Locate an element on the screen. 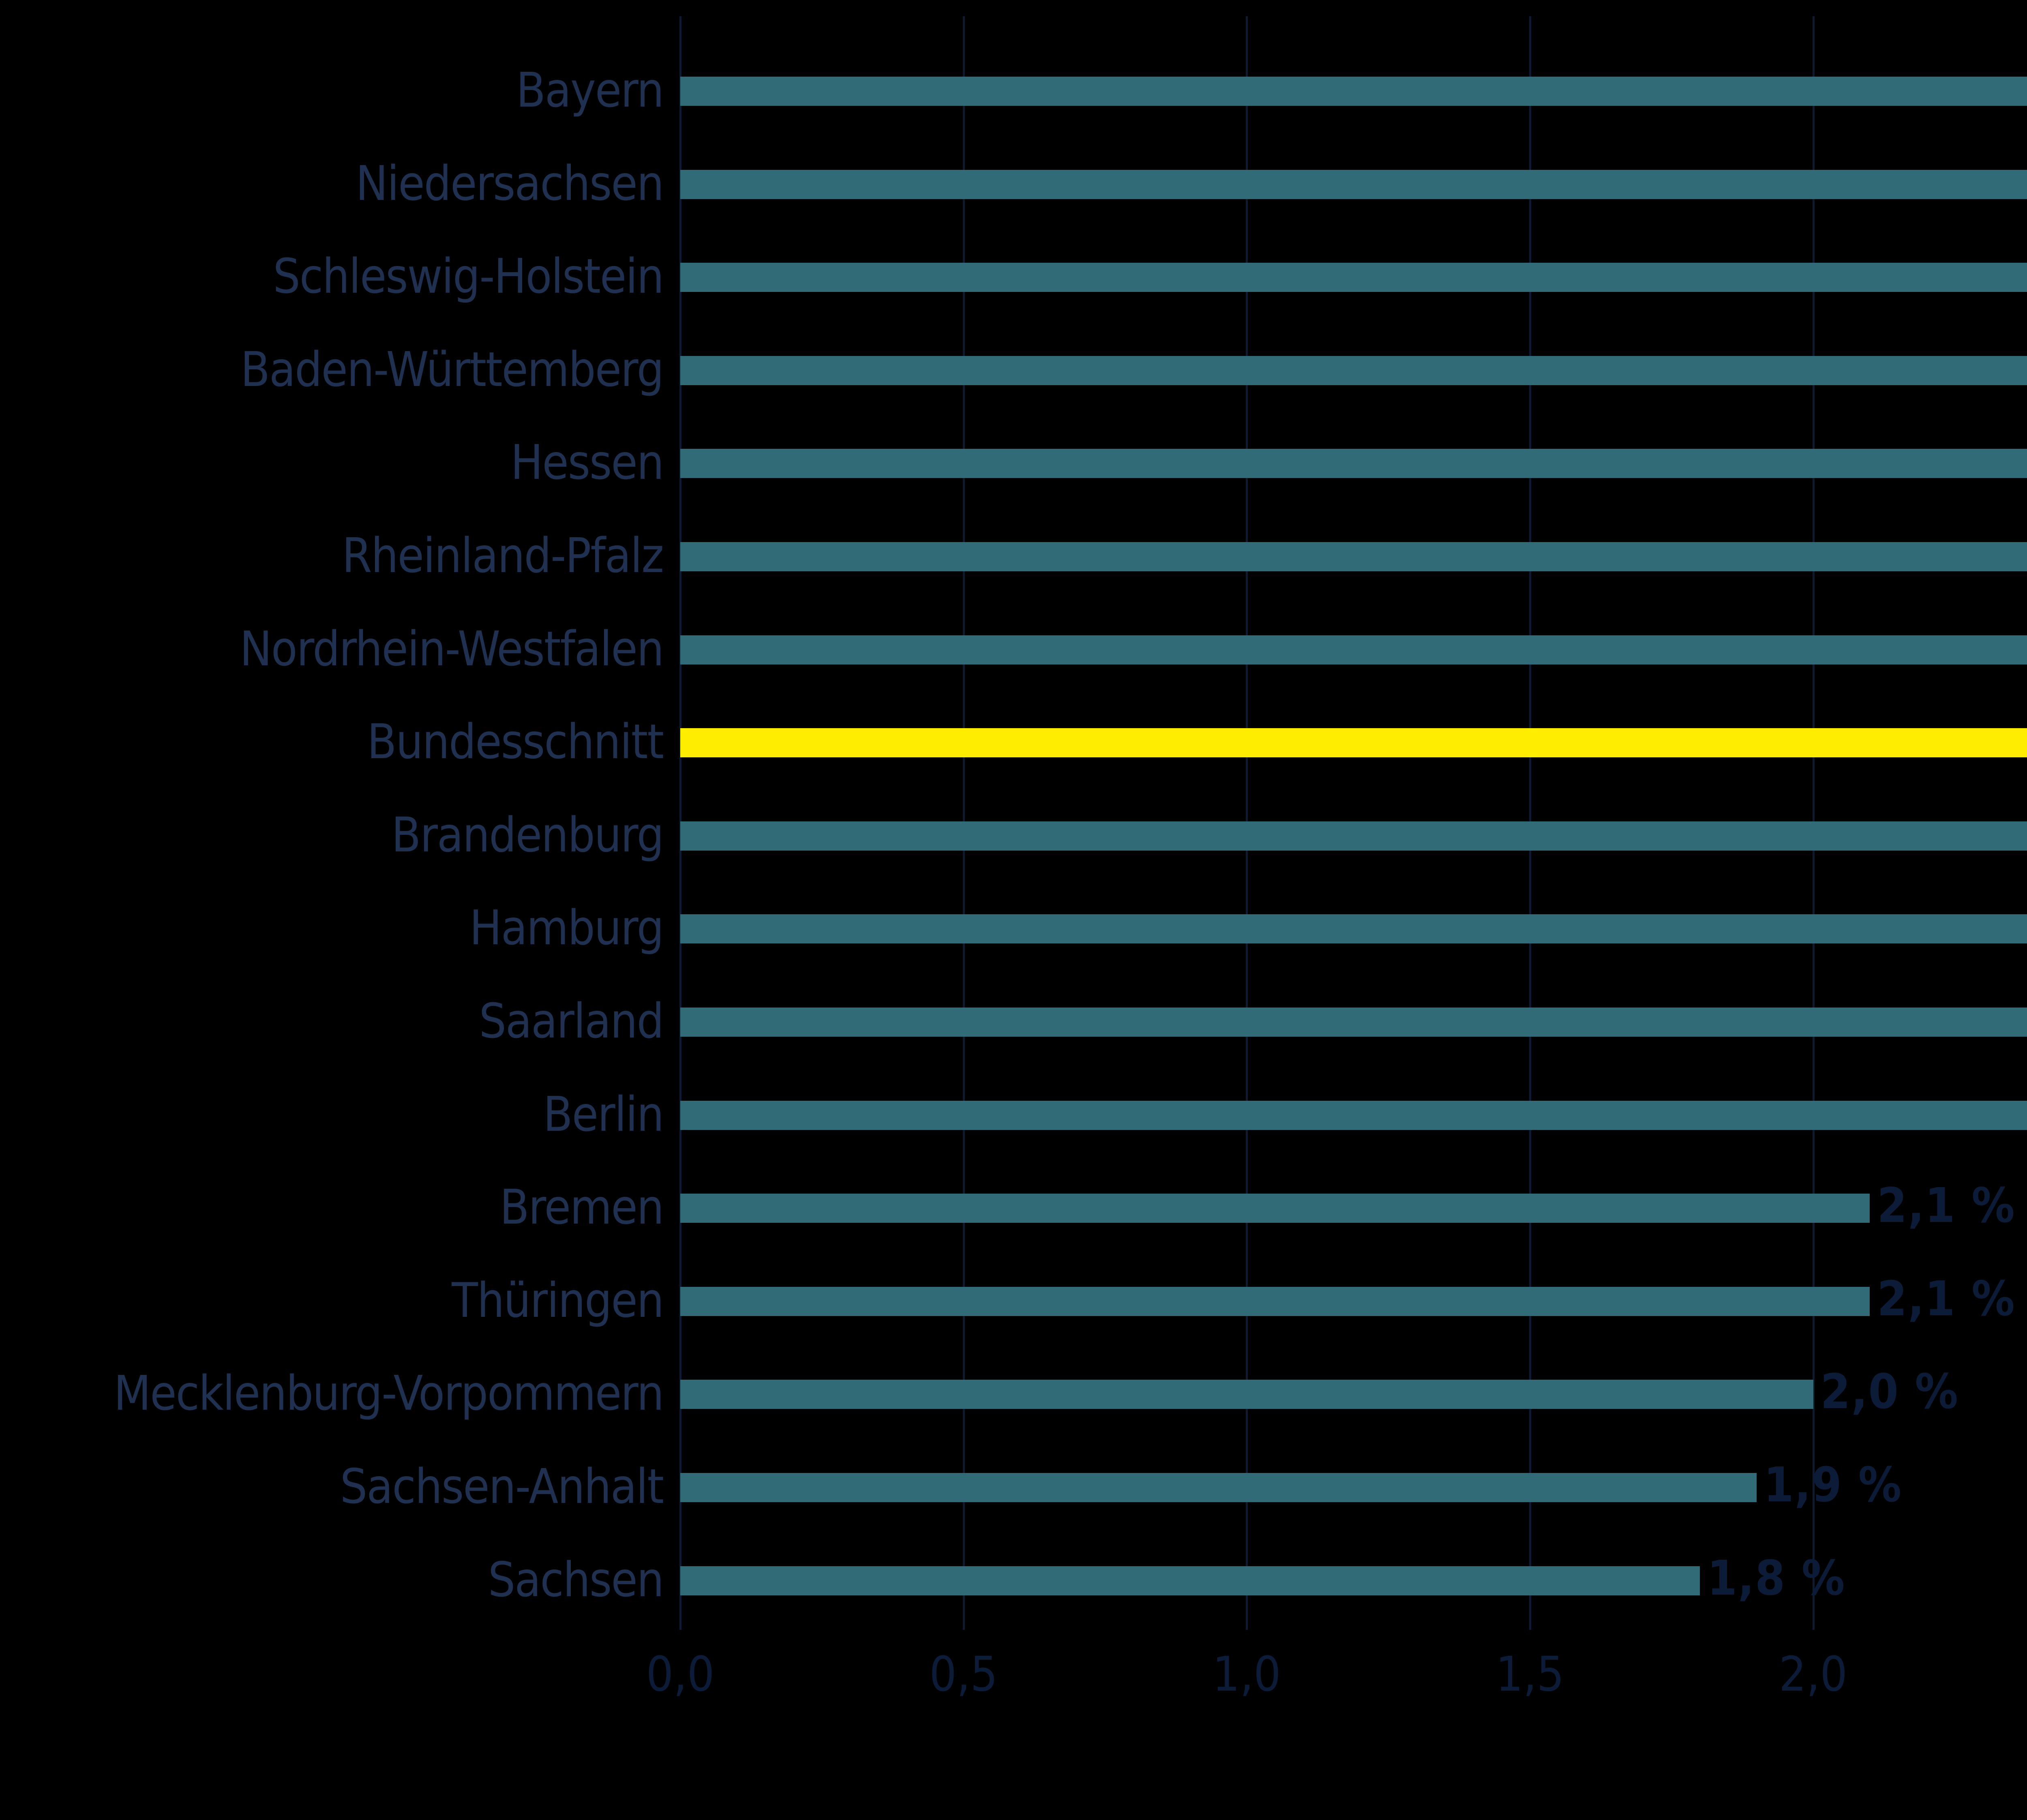 This screenshot has height=1820, width=2027. highlight-bar is located at coordinates (1353, 743).